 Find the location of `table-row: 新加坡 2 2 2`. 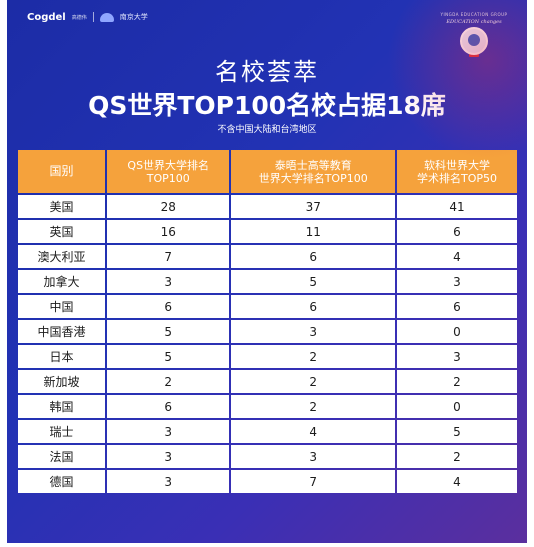

table-row: 新加坡 2 2 2 is located at coordinates (267, 381).